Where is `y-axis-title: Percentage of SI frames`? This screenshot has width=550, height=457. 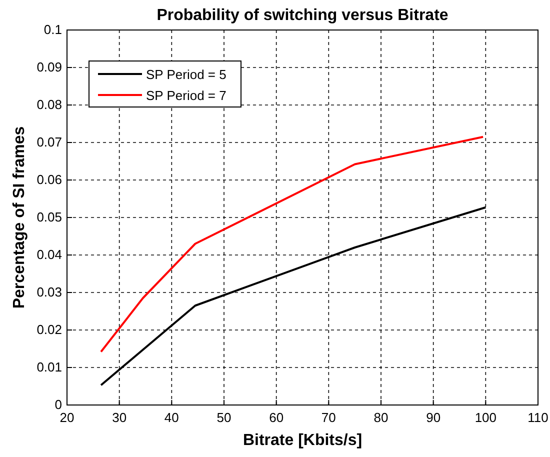
y-axis-title: Percentage of SI frames is located at coordinates (19, 217).